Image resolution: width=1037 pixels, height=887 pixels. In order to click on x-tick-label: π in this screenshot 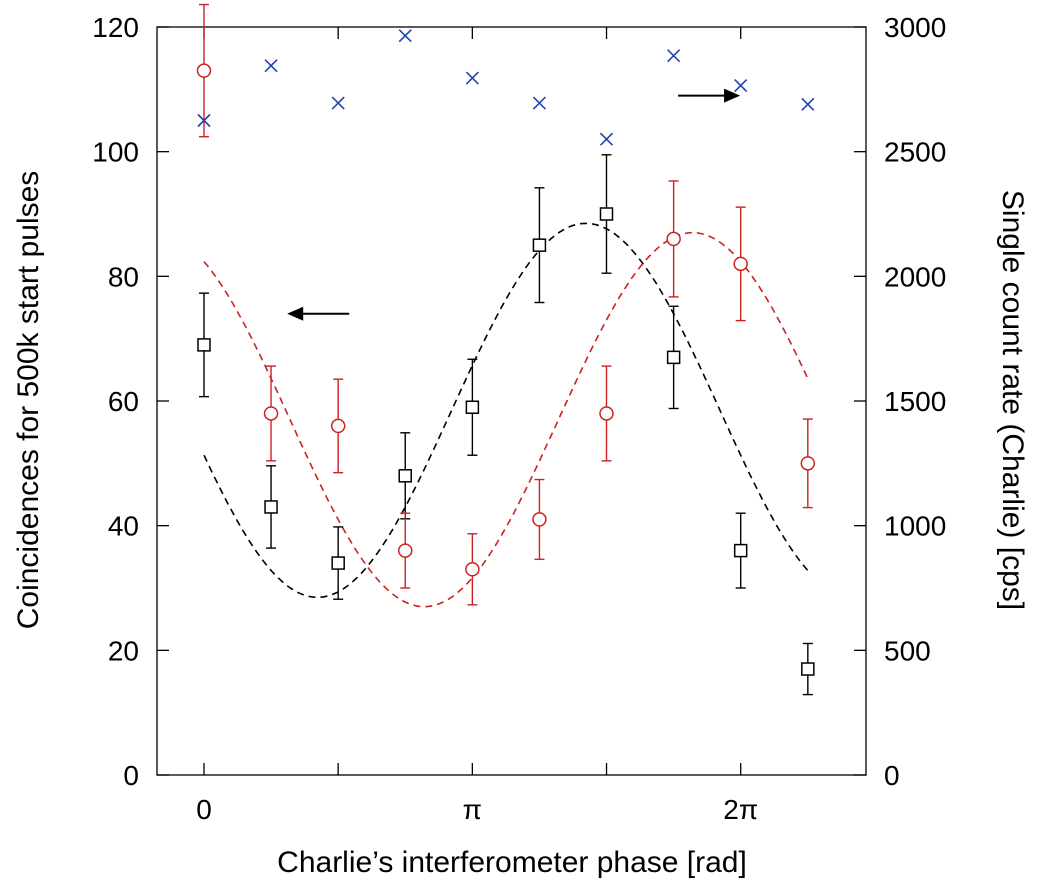, I will do `click(472, 809)`.